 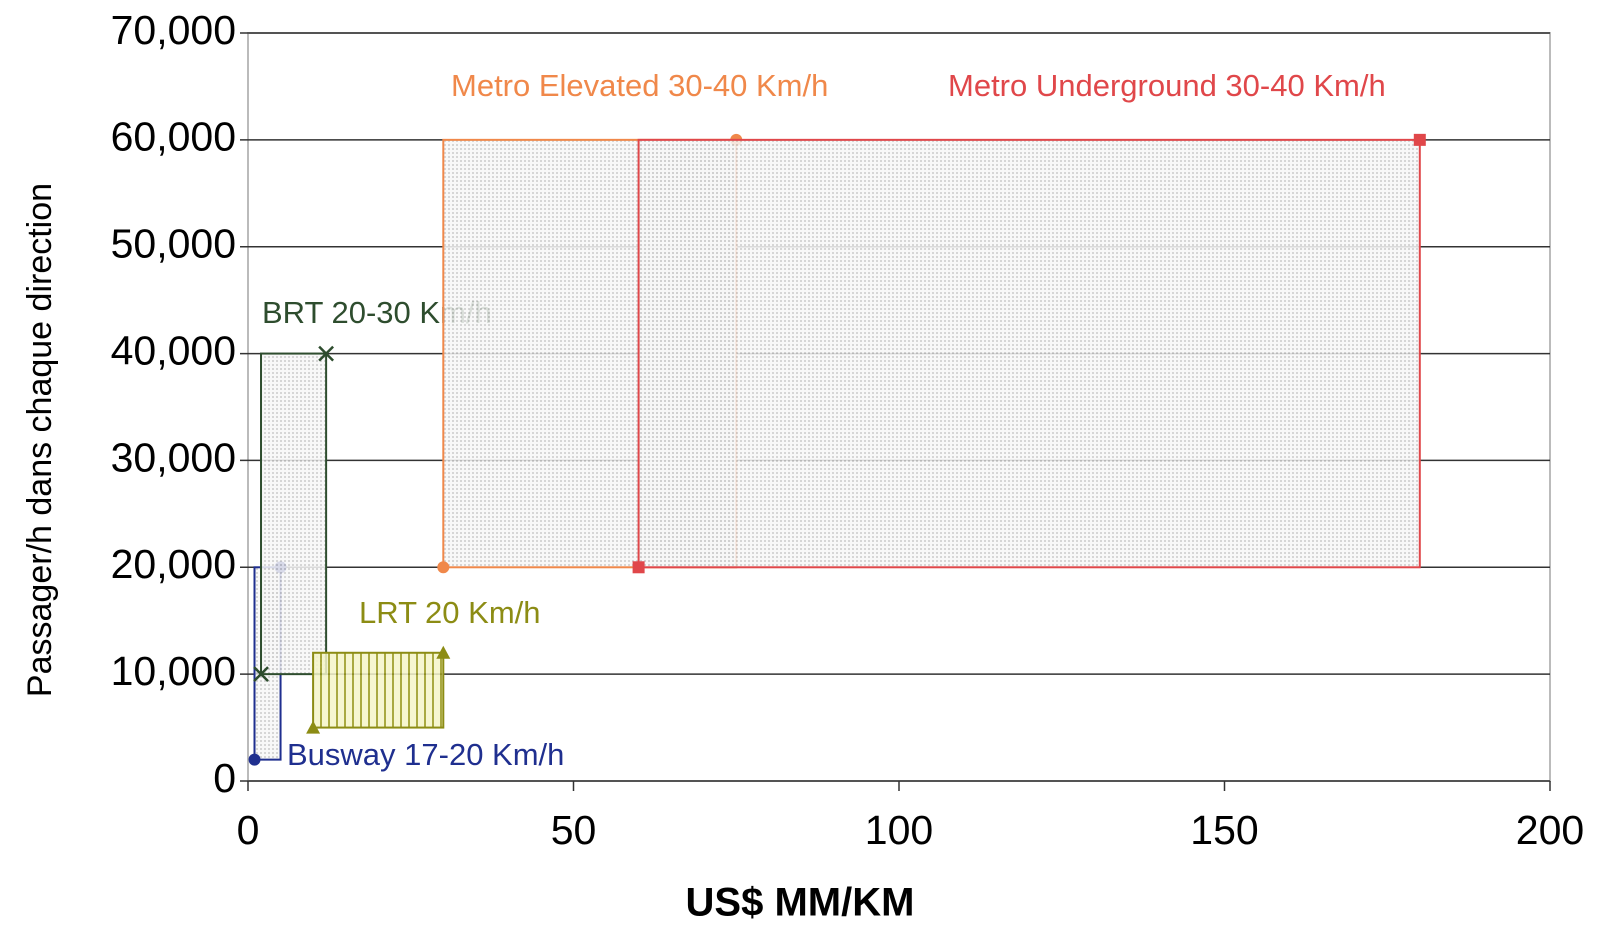 What do you see at coordinates (425, 754) in the screenshot?
I see `series-label: Busway 17-20 Km/h` at bounding box center [425, 754].